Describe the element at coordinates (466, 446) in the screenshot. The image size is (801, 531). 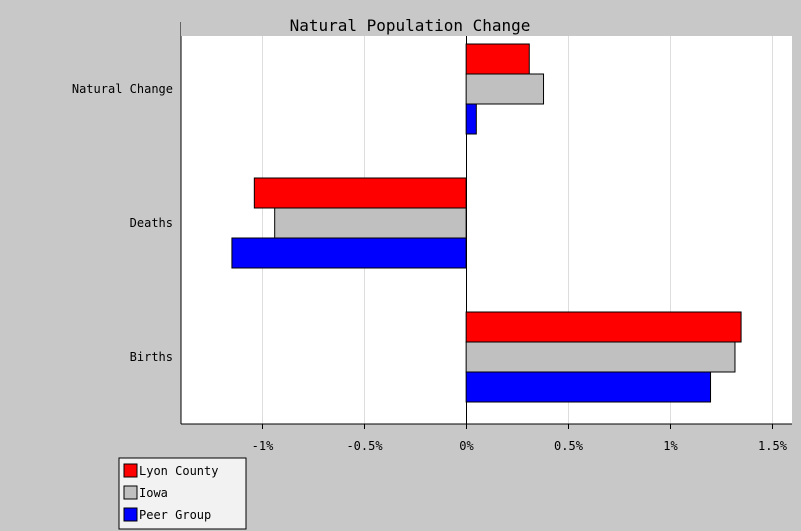
I see `x-tick-label: 0%` at that location.